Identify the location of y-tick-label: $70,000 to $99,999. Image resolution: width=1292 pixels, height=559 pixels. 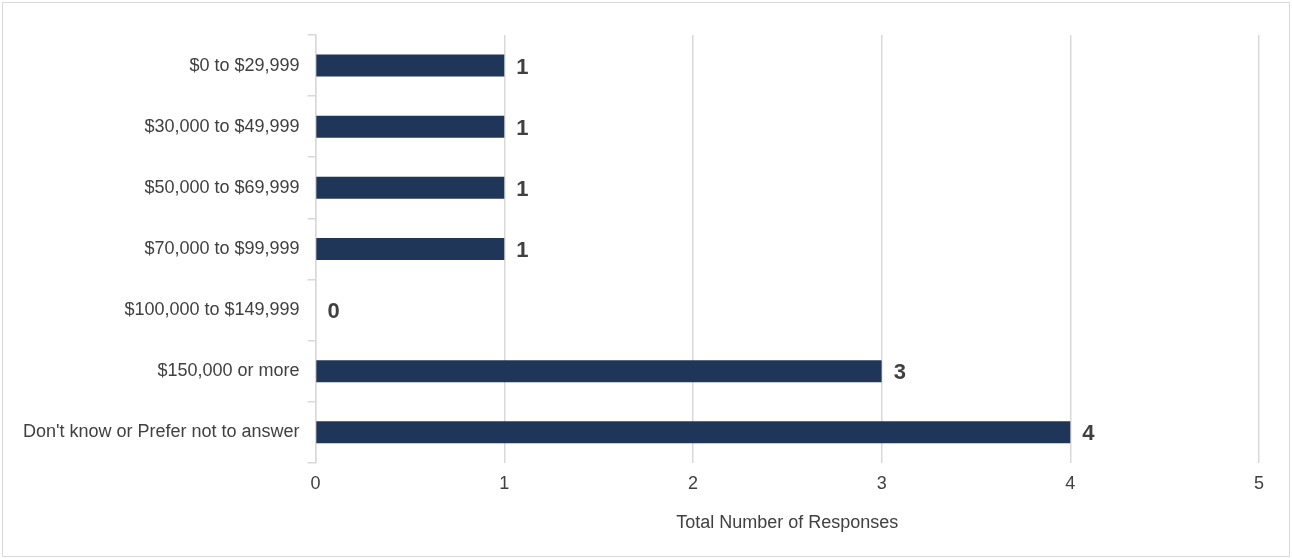
(222, 247).